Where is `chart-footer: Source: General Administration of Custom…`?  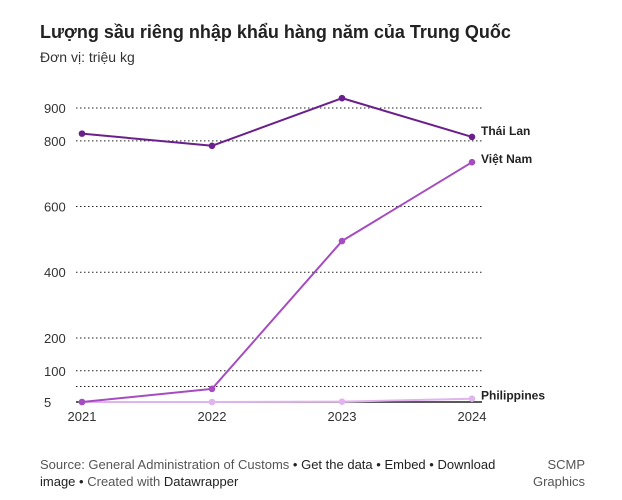 chart-footer: Source: General Administration of Custom… is located at coordinates (275, 473).